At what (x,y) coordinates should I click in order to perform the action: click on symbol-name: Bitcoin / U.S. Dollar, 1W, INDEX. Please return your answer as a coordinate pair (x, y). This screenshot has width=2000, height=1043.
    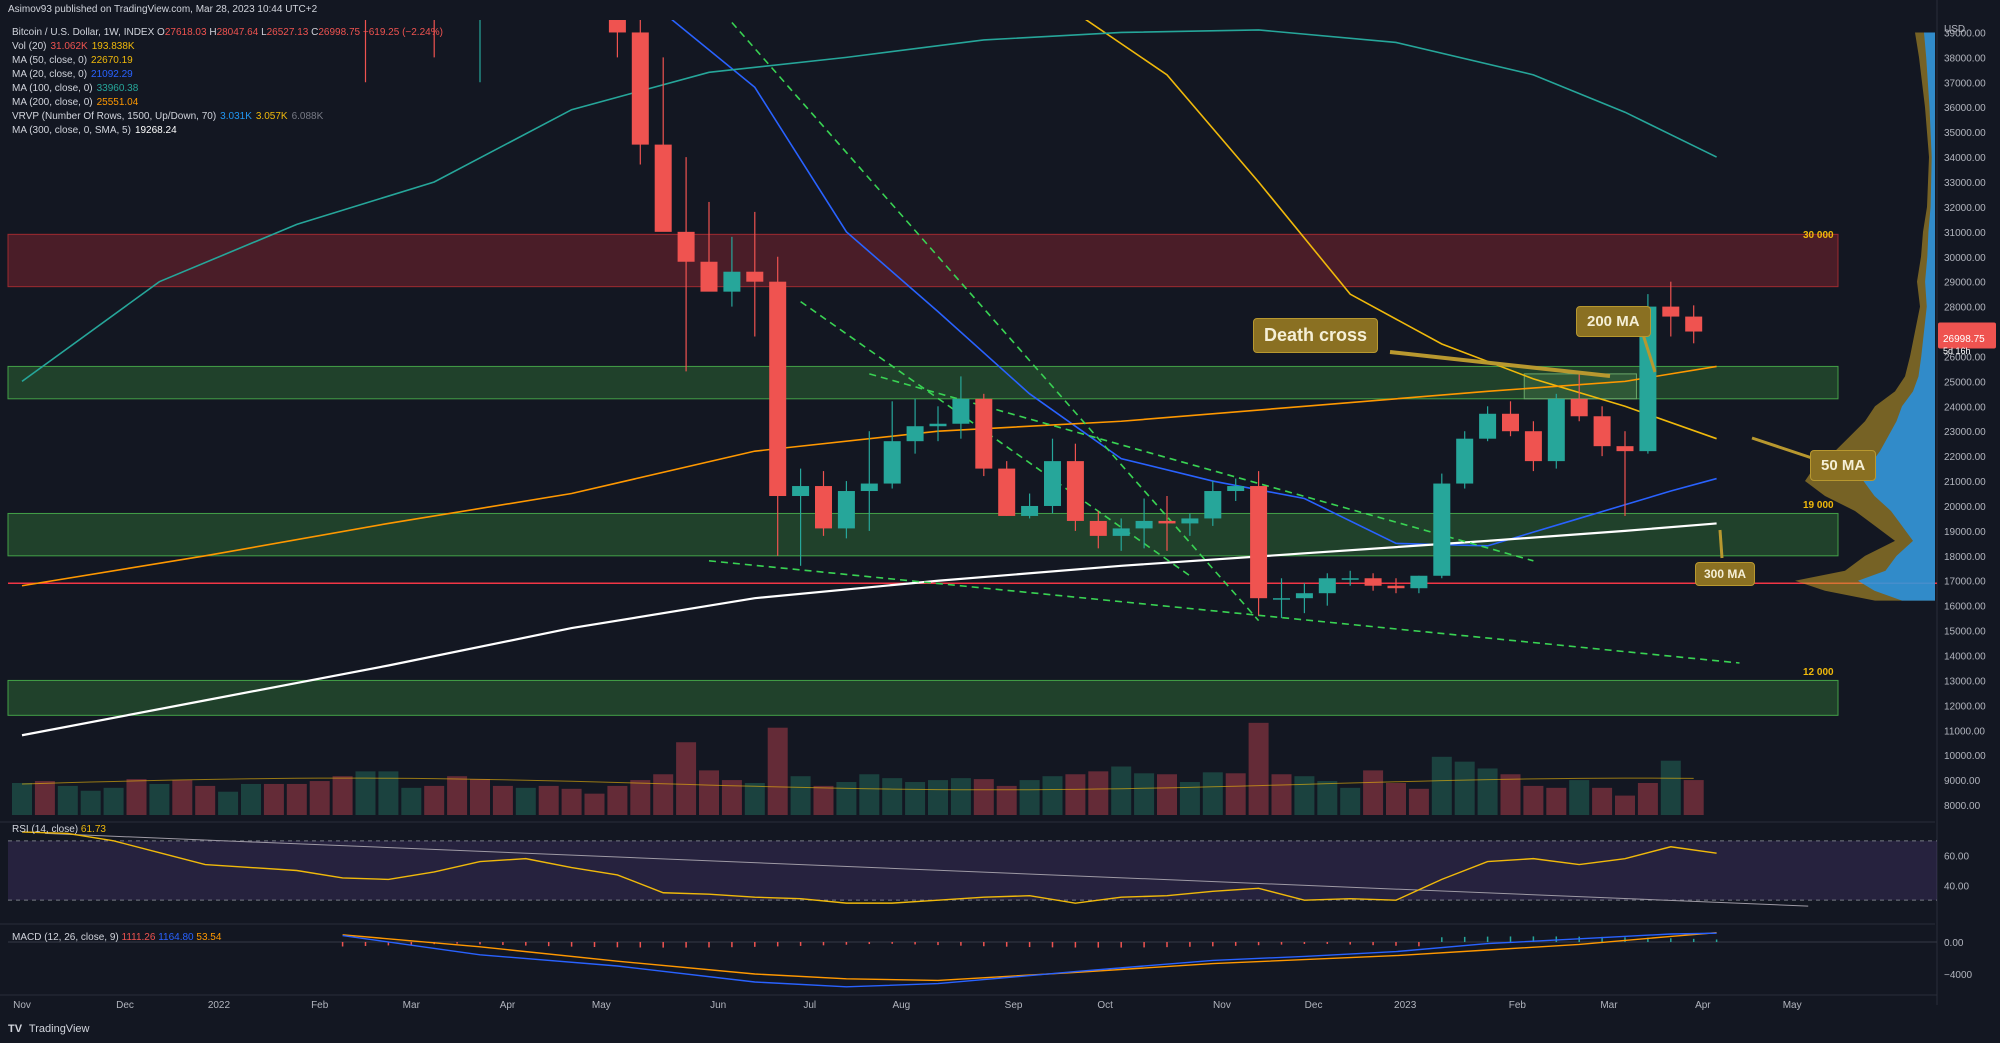
    Looking at the image, I should click on (83, 32).